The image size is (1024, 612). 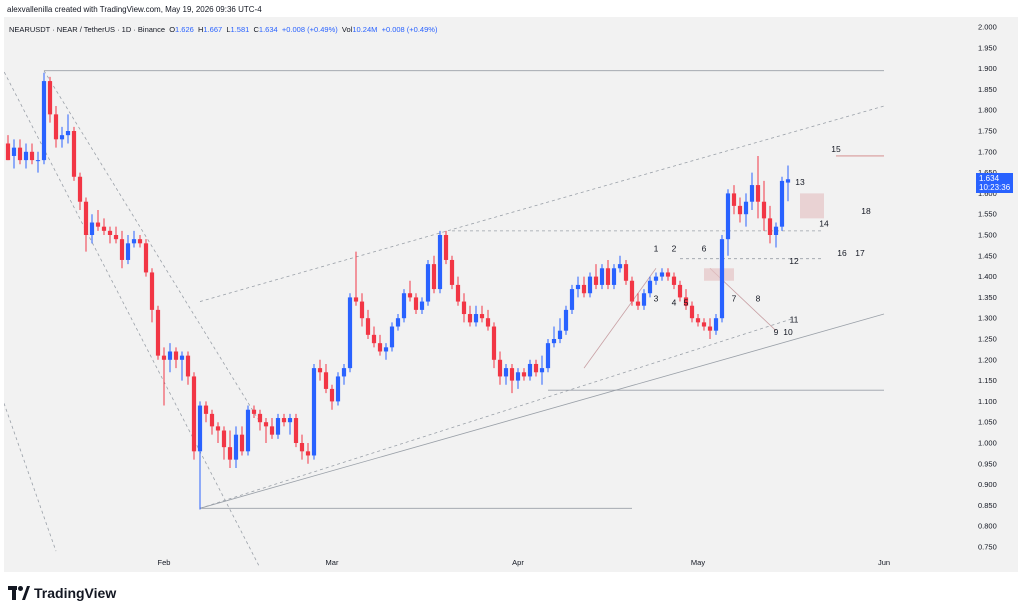 I want to click on price-tick-label: 1.600, so click(x=987, y=193).